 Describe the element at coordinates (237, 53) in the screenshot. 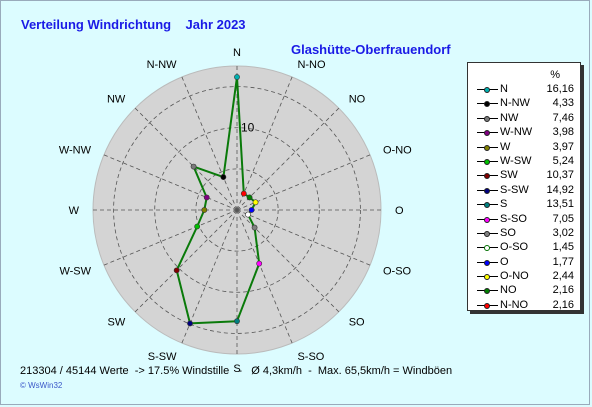

I see `direction-label: N` at that location.